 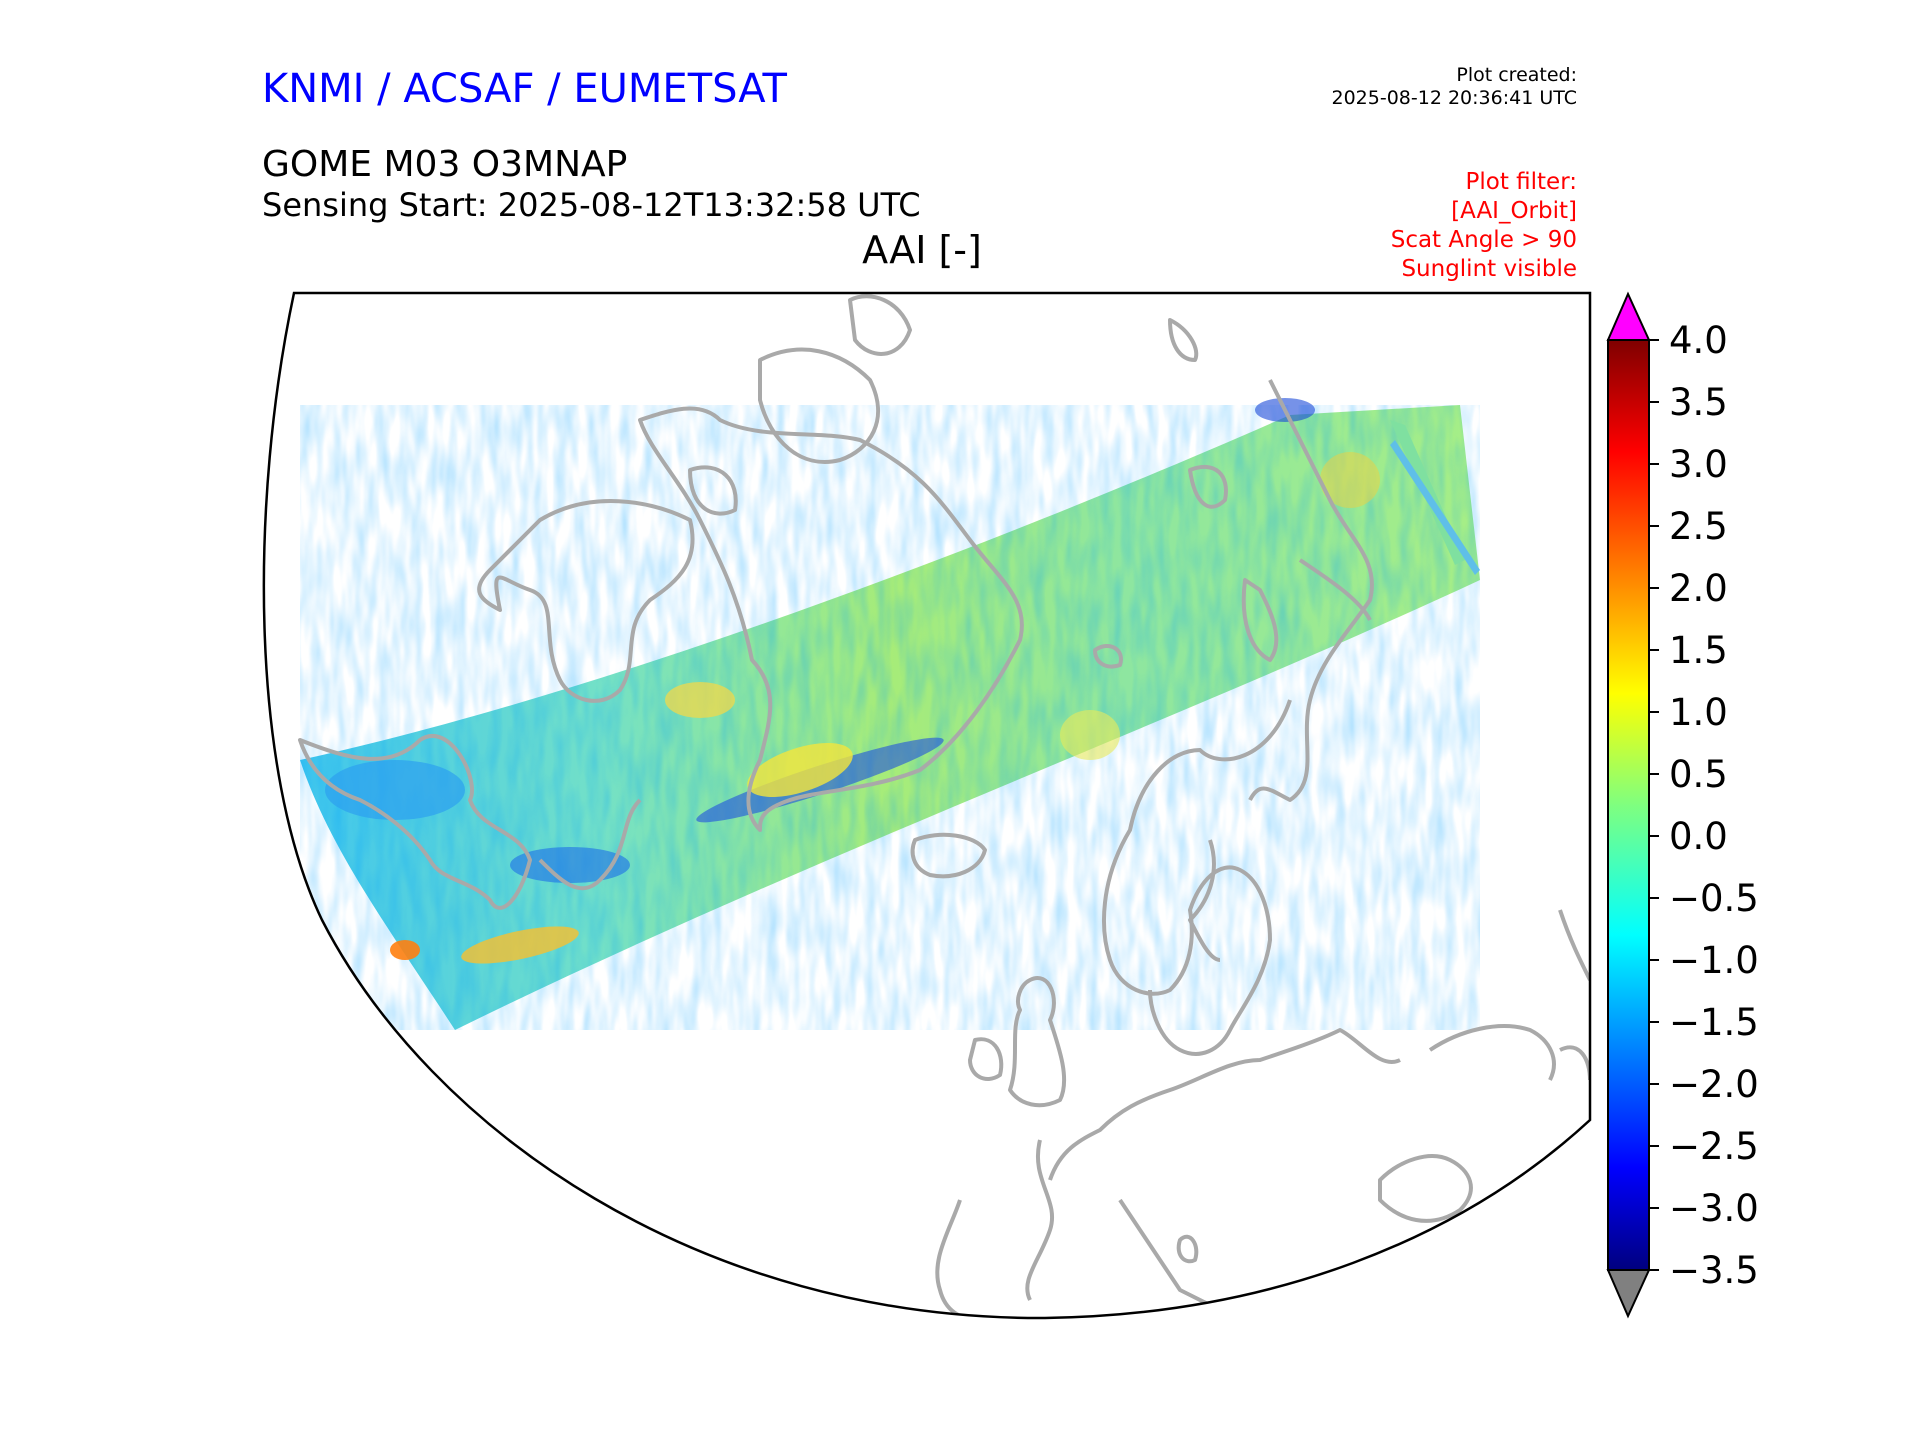 I want to click on baltic-coast, so click(x=1204, y=900).